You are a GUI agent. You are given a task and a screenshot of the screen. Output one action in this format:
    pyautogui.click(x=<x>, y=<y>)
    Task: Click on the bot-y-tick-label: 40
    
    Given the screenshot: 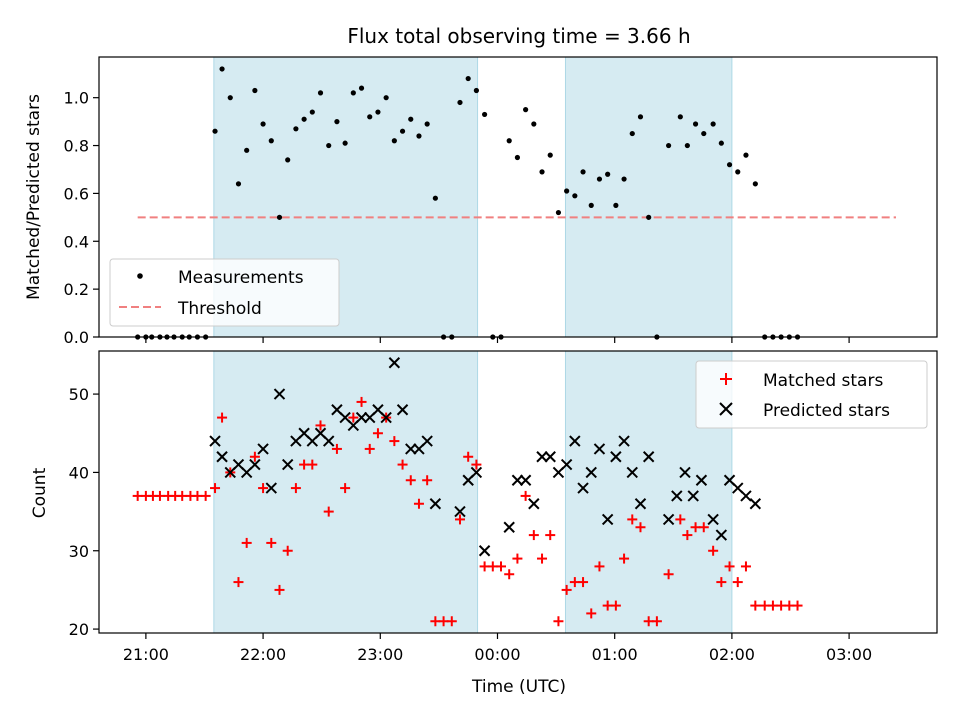 What is the action you would take?
    pyautogui.click(x=79, y=472)
    